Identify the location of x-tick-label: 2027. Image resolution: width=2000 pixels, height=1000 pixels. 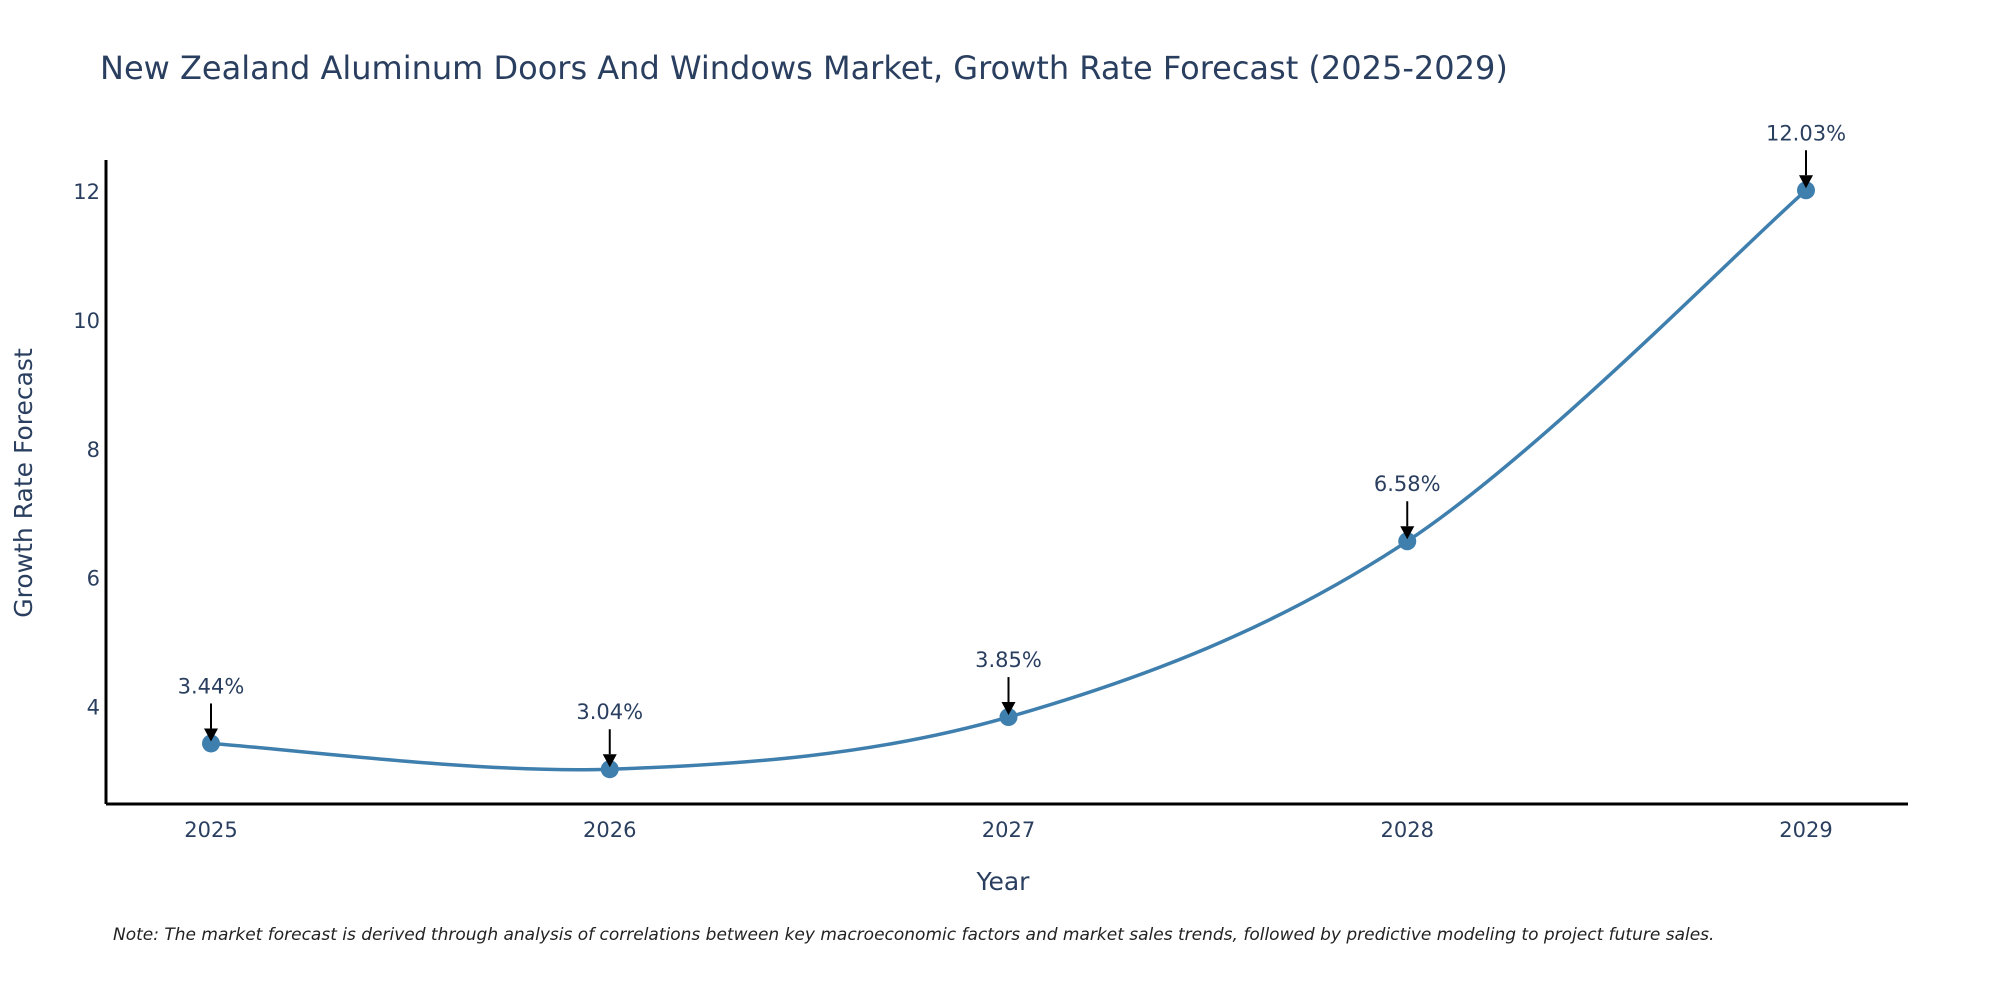
(1008, 830).